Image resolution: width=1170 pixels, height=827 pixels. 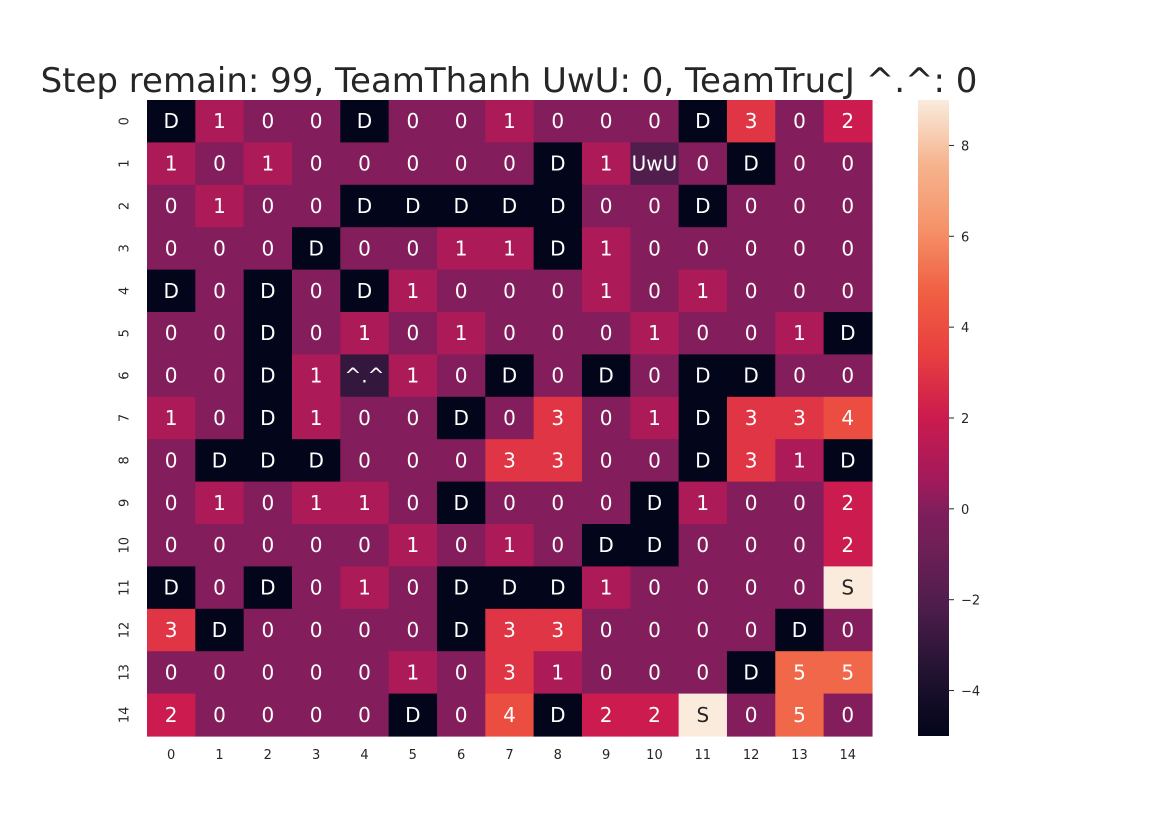 I want to click on x-tick-label: 9, so click(x=606, y=755).